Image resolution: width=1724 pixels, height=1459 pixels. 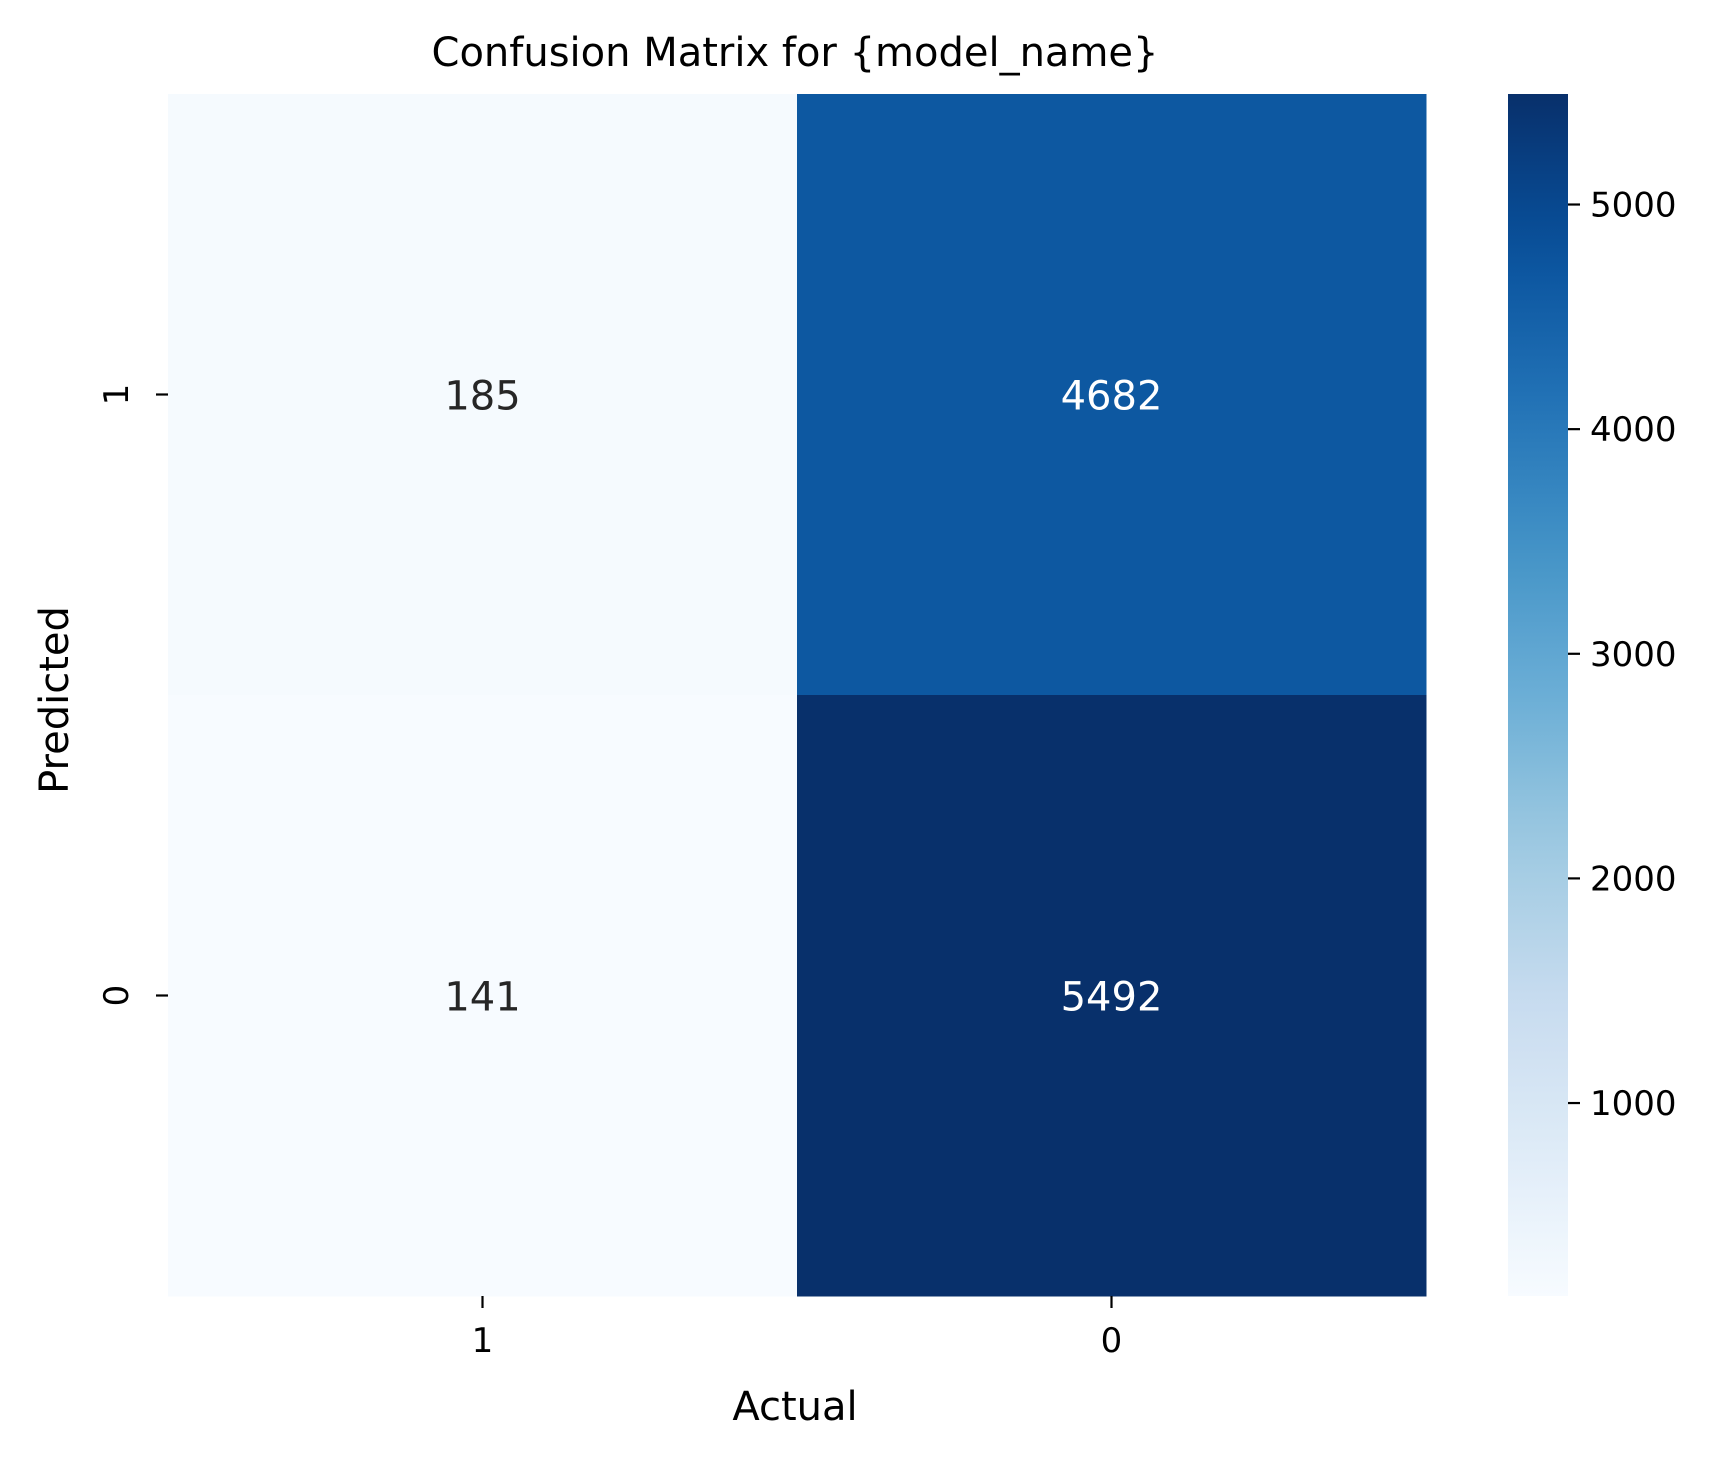 I want to click on colorbar-tick-label: 1000, so click(x=1633, y=1104).